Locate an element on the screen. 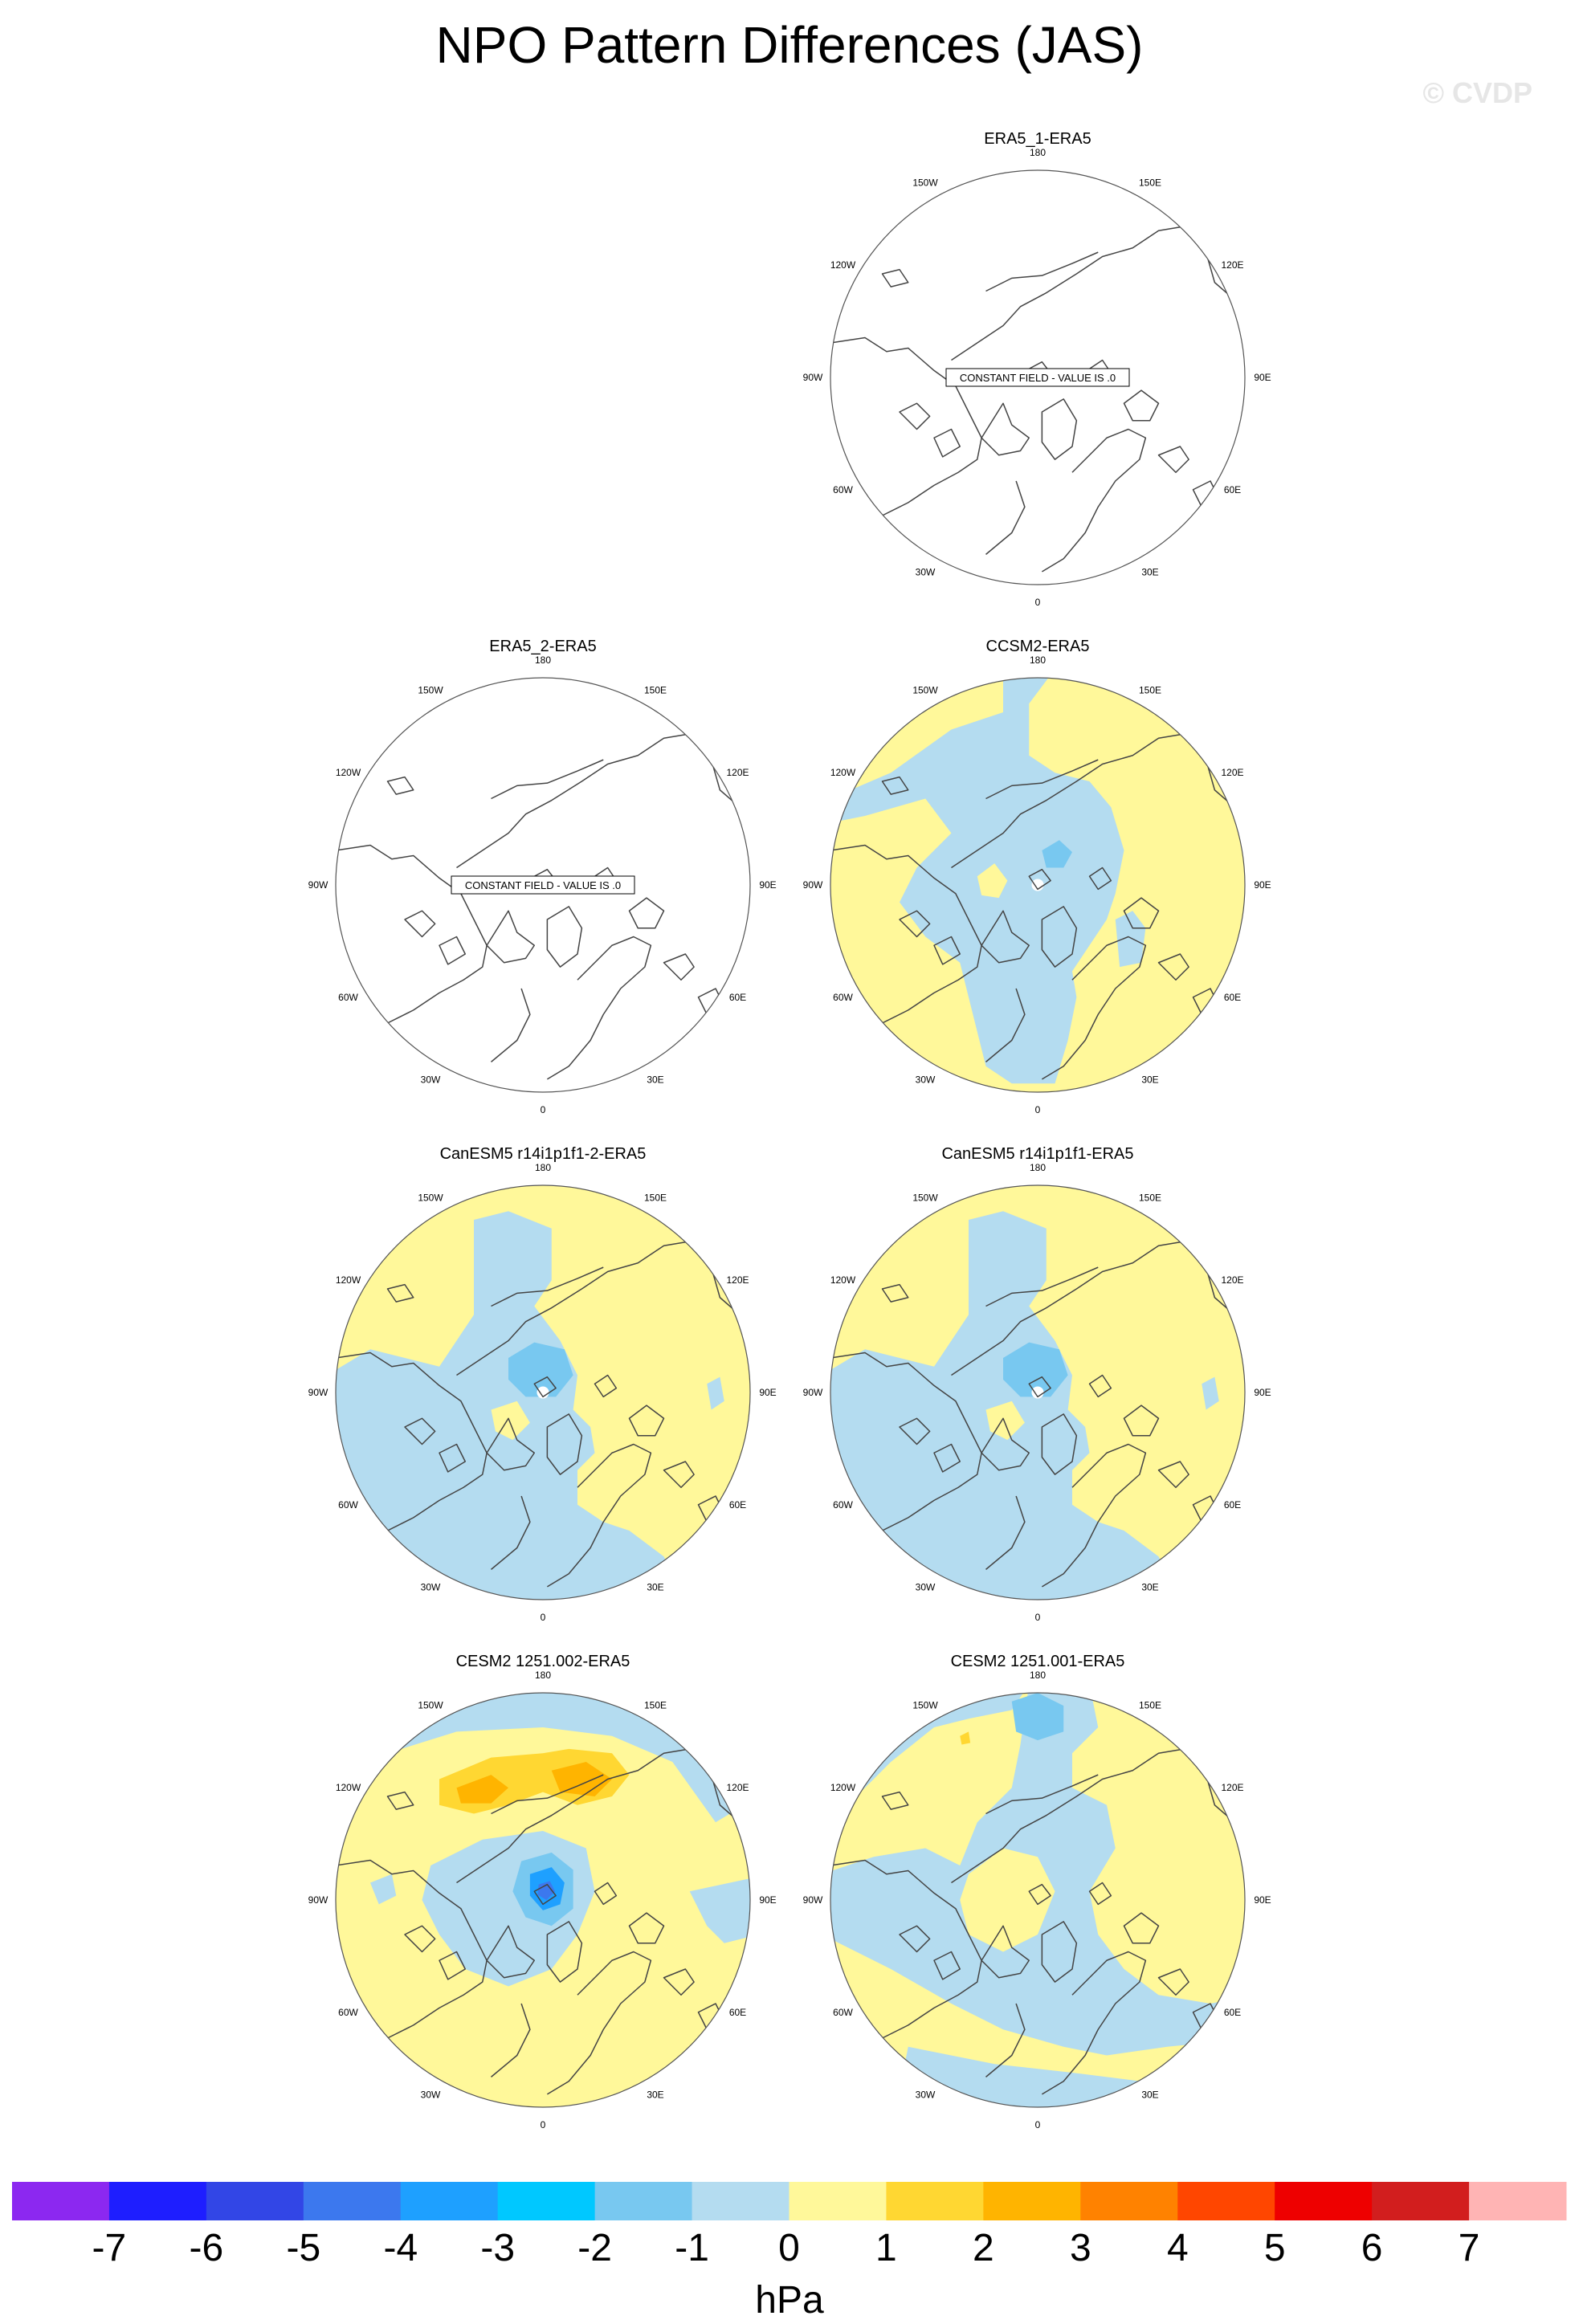  colorbar-tick-label: -1 is located at coordinates (692, 2248).